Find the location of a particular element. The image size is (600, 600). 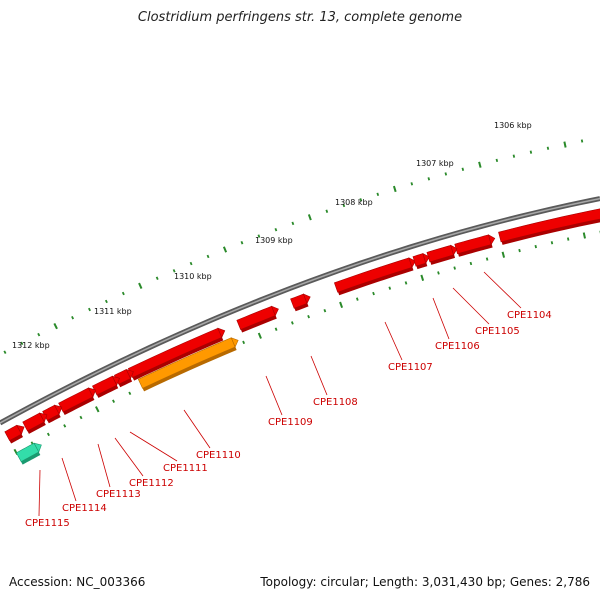

gene-label: CPE1109 is located at coordinates (290, 422).